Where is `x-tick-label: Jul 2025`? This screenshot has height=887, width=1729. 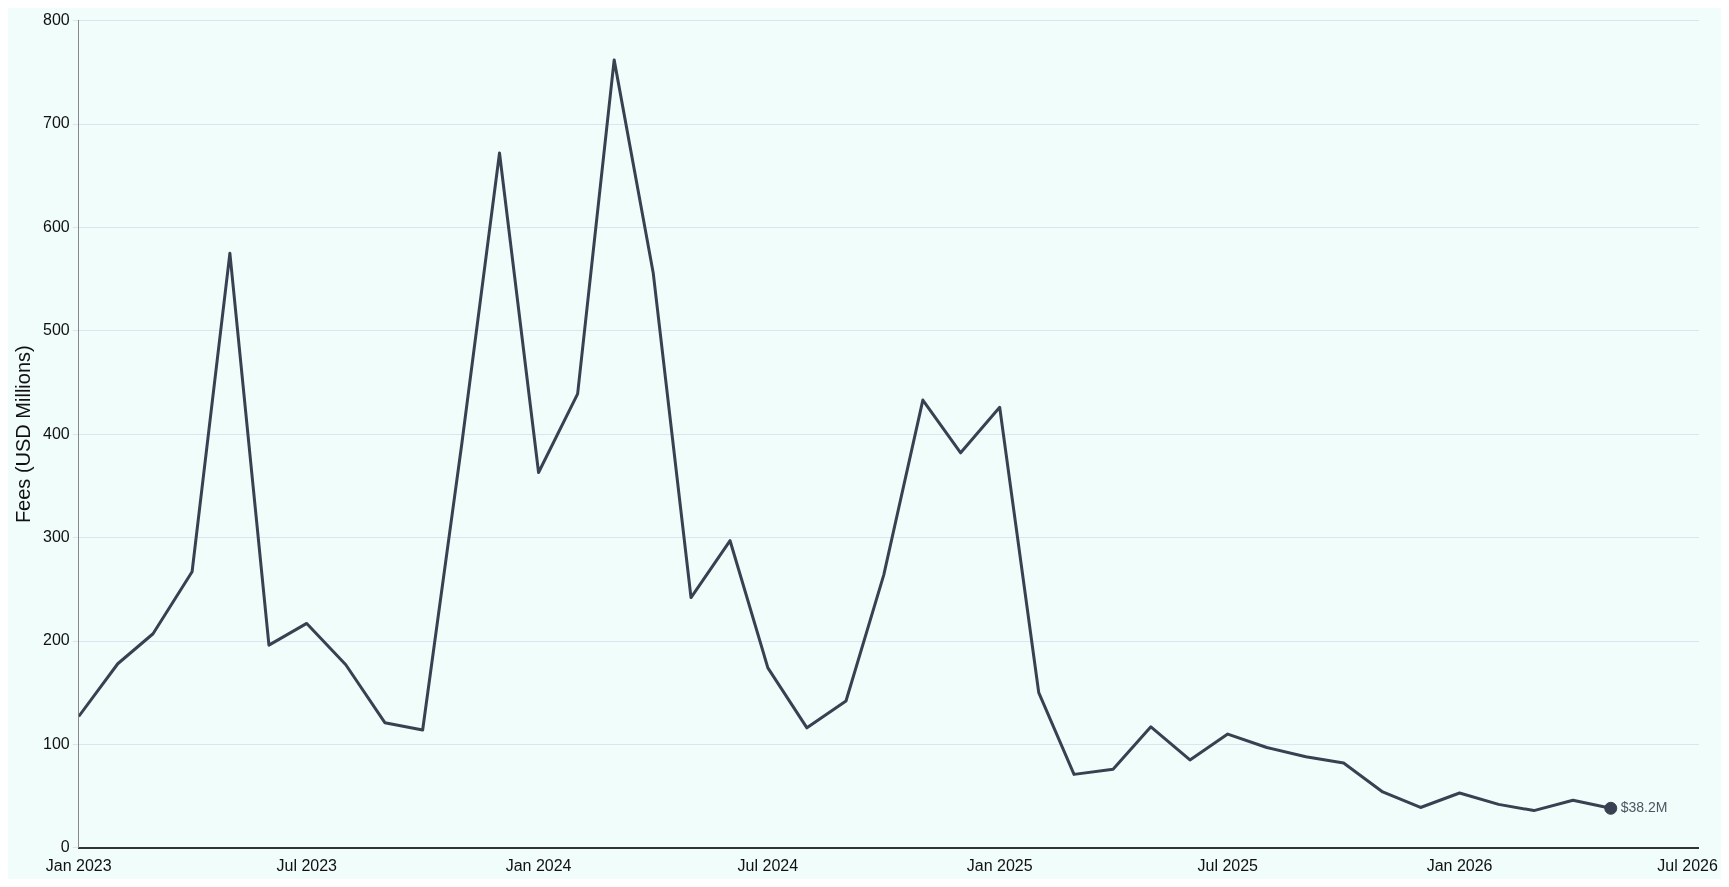 x-tick-label: Jul 2025 is located at coordinates (1228, 865).